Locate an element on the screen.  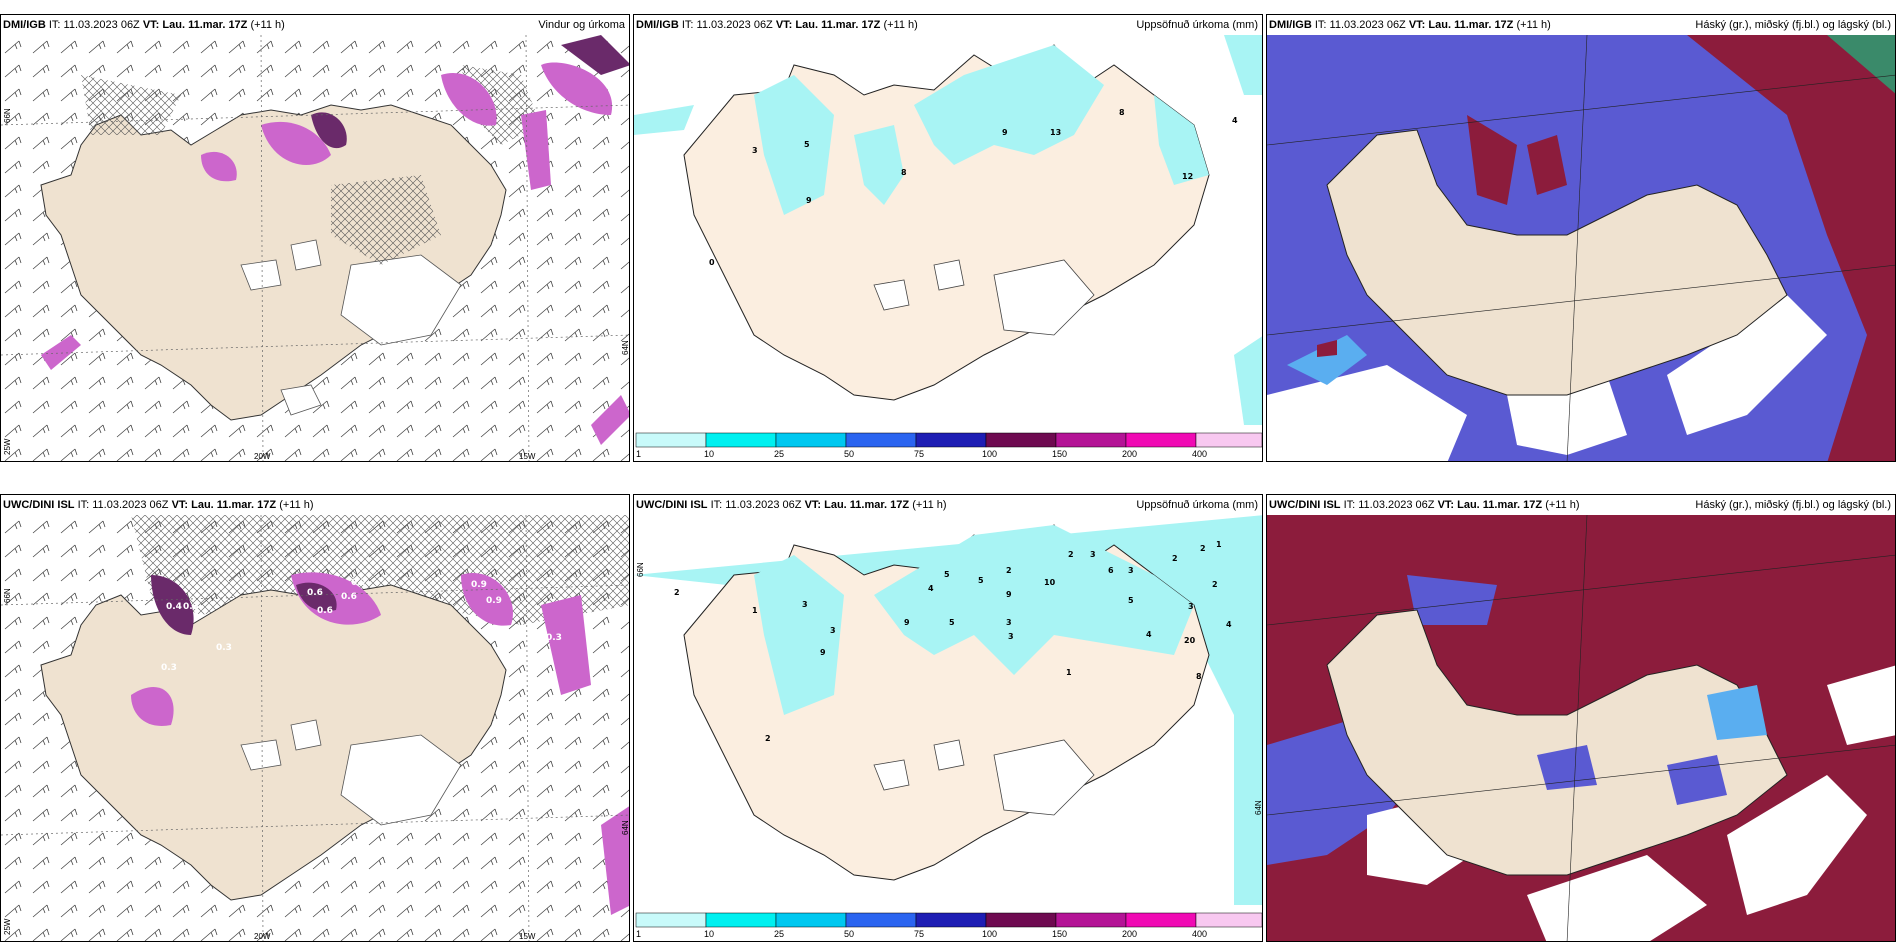
value-label: 0.9 is located at coordinates (479, 585).